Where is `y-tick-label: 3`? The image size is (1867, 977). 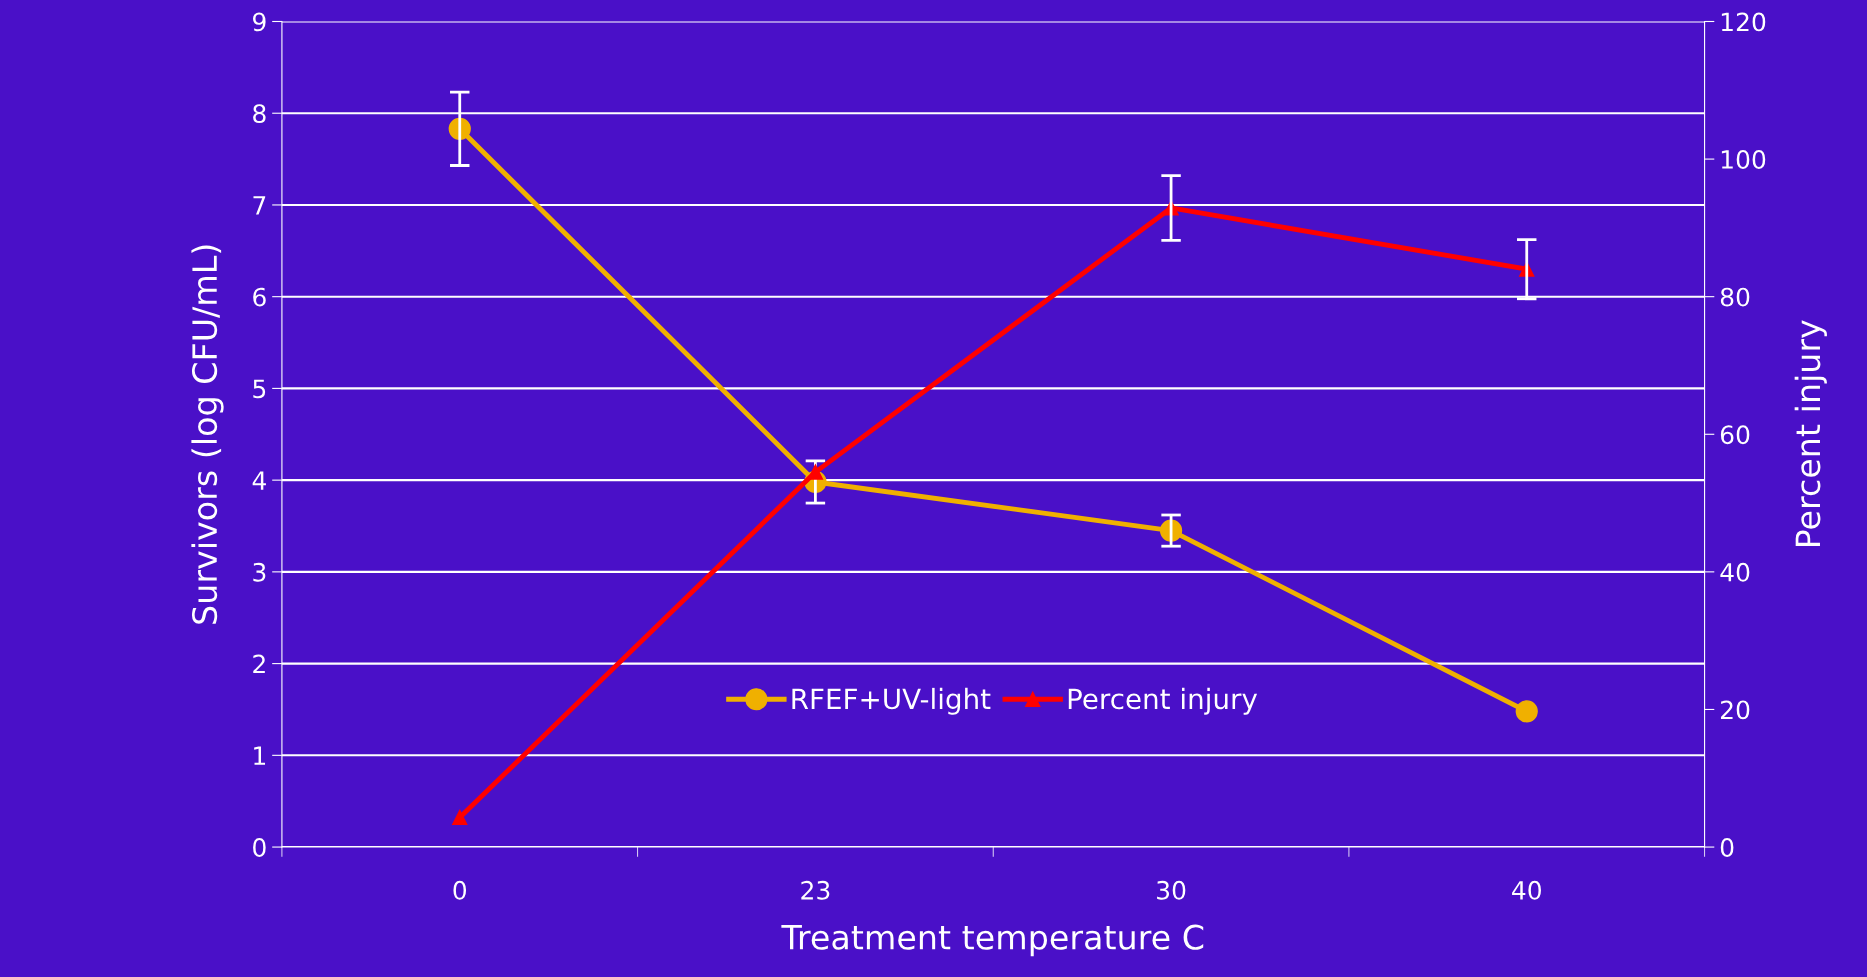 y-tick-label: 3 is located at coordinates (259, 572).